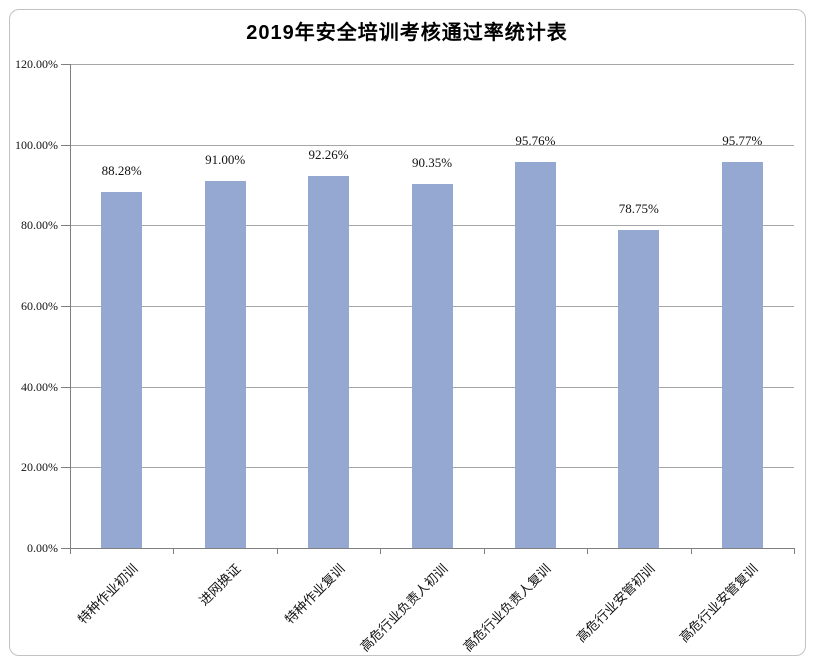 Image resolution: width=814 pixels, height=664 pixels. Describe the element at coordinates (432, 548) in the screenshot. I see `x-axis-line` at that location.